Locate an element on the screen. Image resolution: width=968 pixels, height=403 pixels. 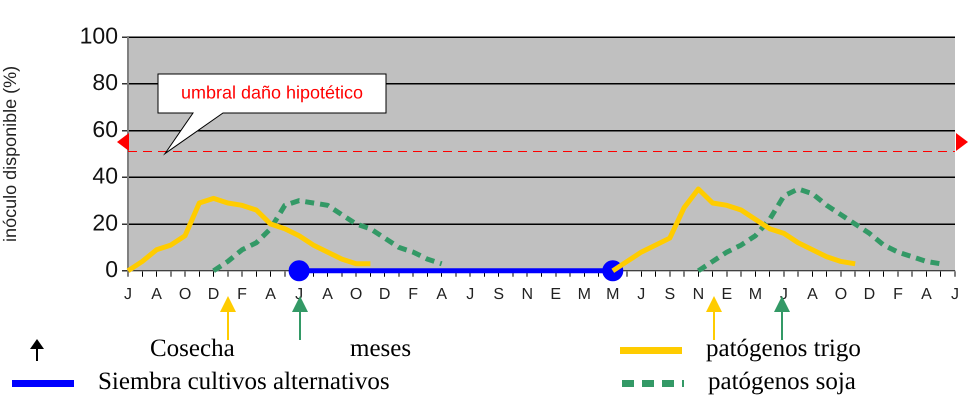
y-tick-label: 100 is located at coordinates (99, 35).